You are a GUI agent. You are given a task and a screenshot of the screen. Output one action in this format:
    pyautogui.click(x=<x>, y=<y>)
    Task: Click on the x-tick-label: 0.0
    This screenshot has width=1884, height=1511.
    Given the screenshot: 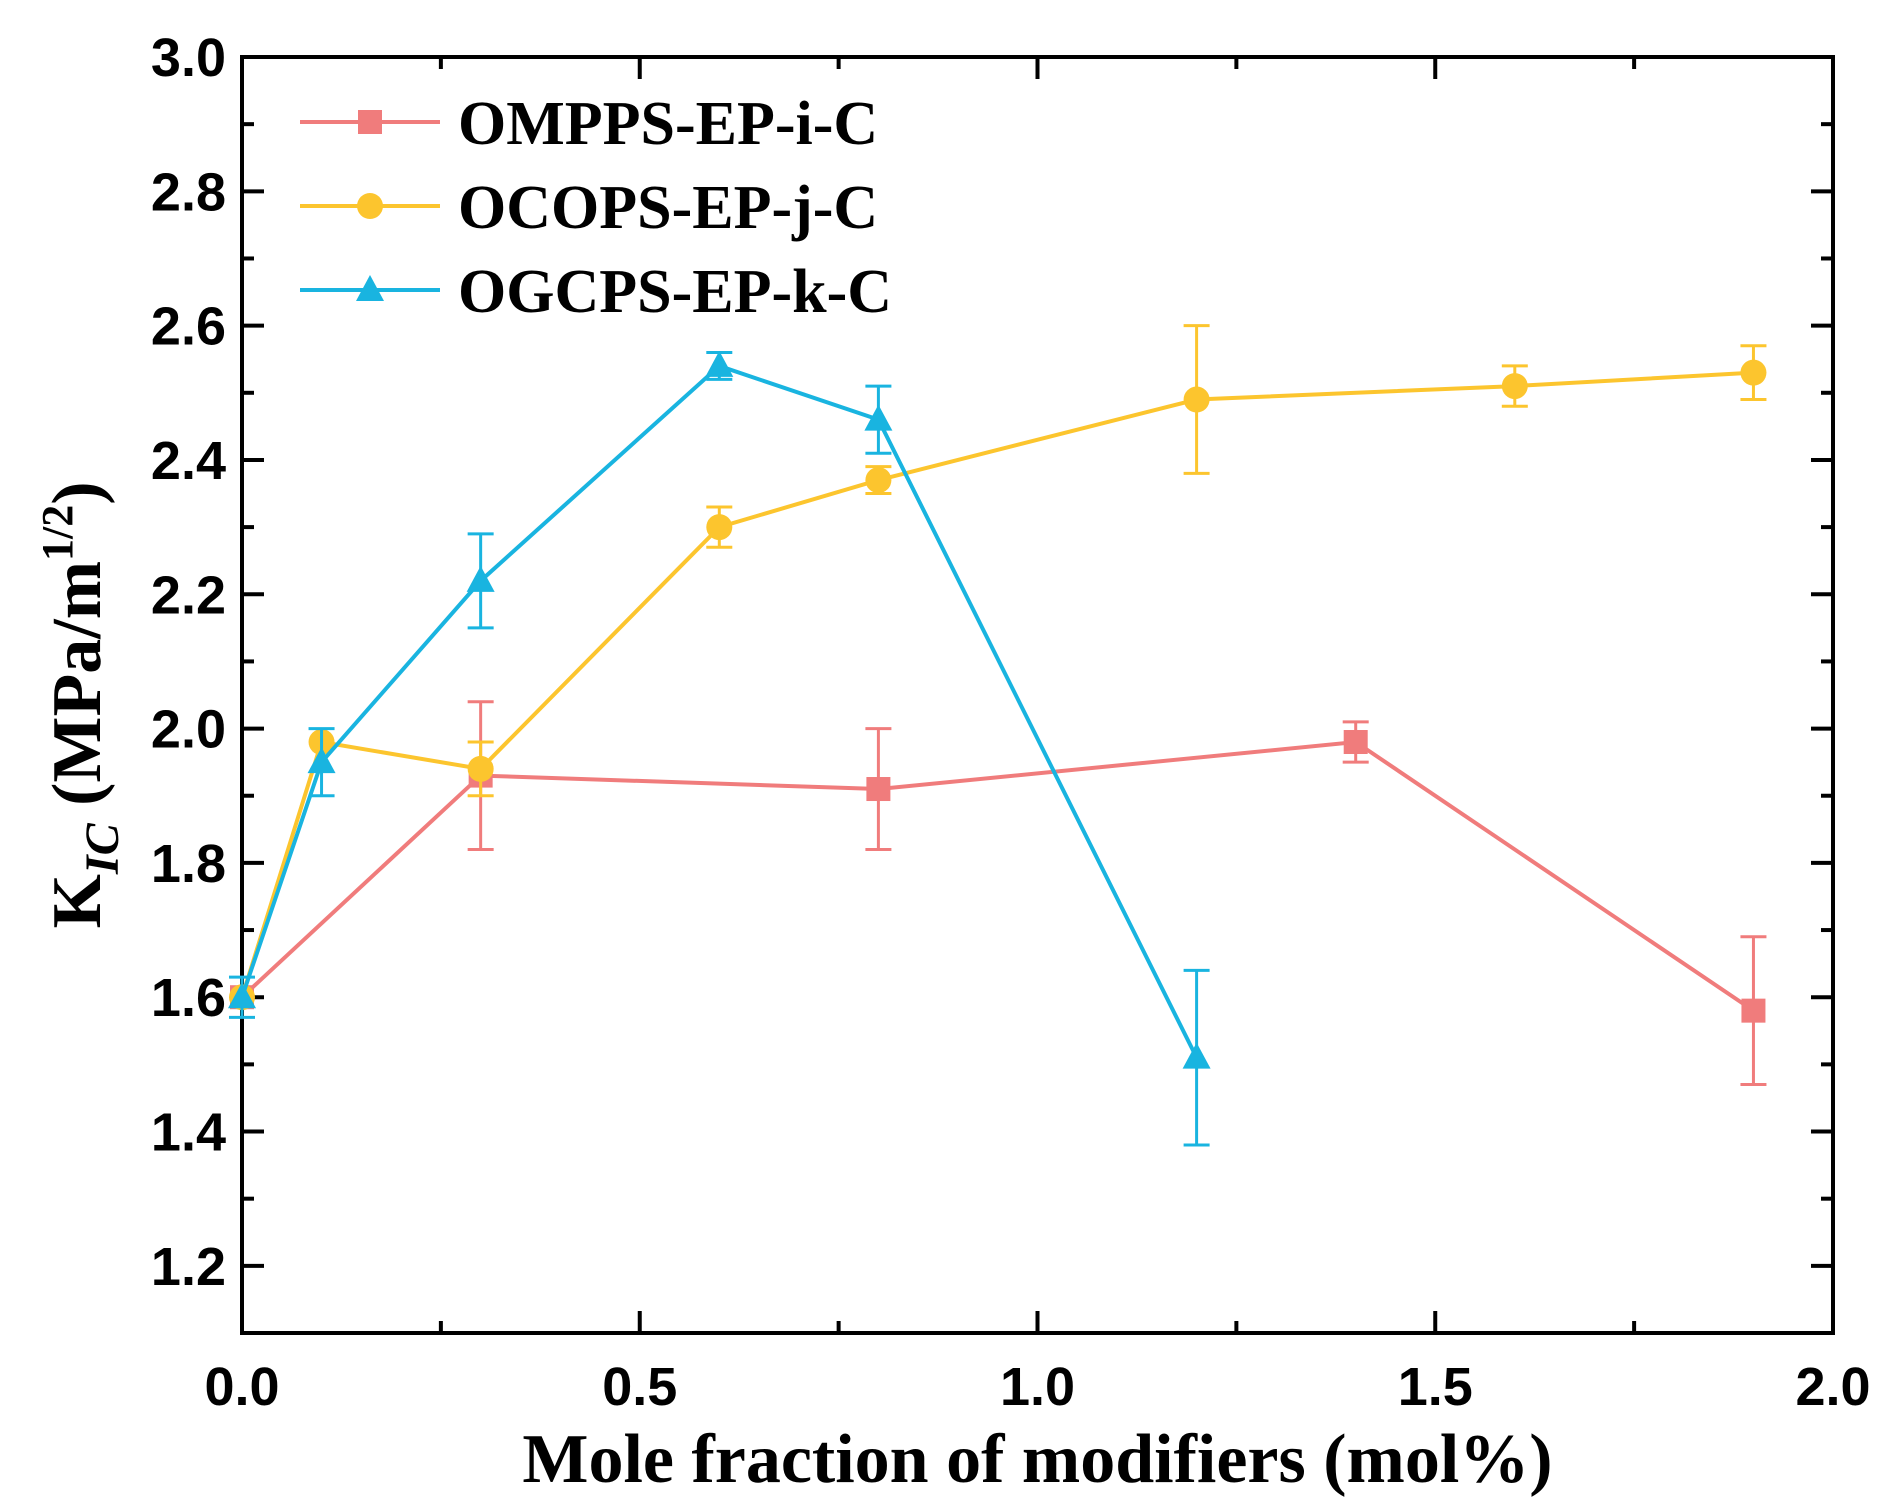 What is the action you would take?
    pyautogui.click(x=241, y=1387)
    